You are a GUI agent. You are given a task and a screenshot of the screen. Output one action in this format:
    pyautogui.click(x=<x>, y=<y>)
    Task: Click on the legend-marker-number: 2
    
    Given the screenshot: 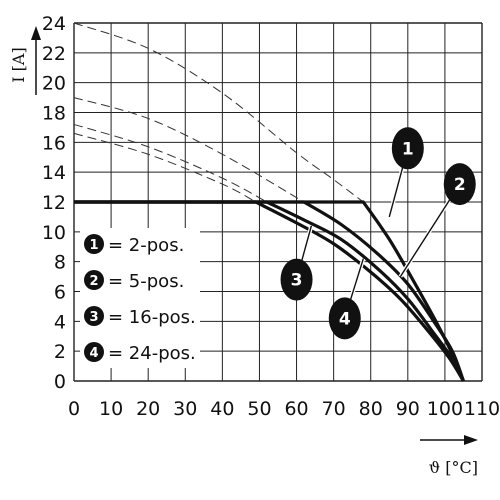 What is the action you would take?
    pyautogui.click(x=93, y=281)
    